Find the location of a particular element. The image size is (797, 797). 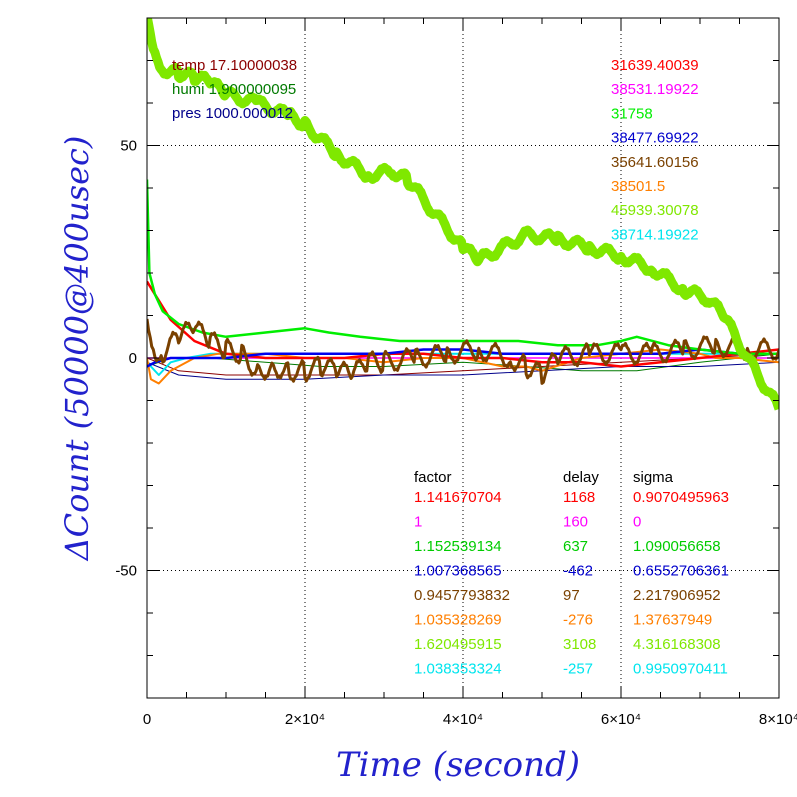

table-cell-delay: -462 is located at coordinates (578, 571).